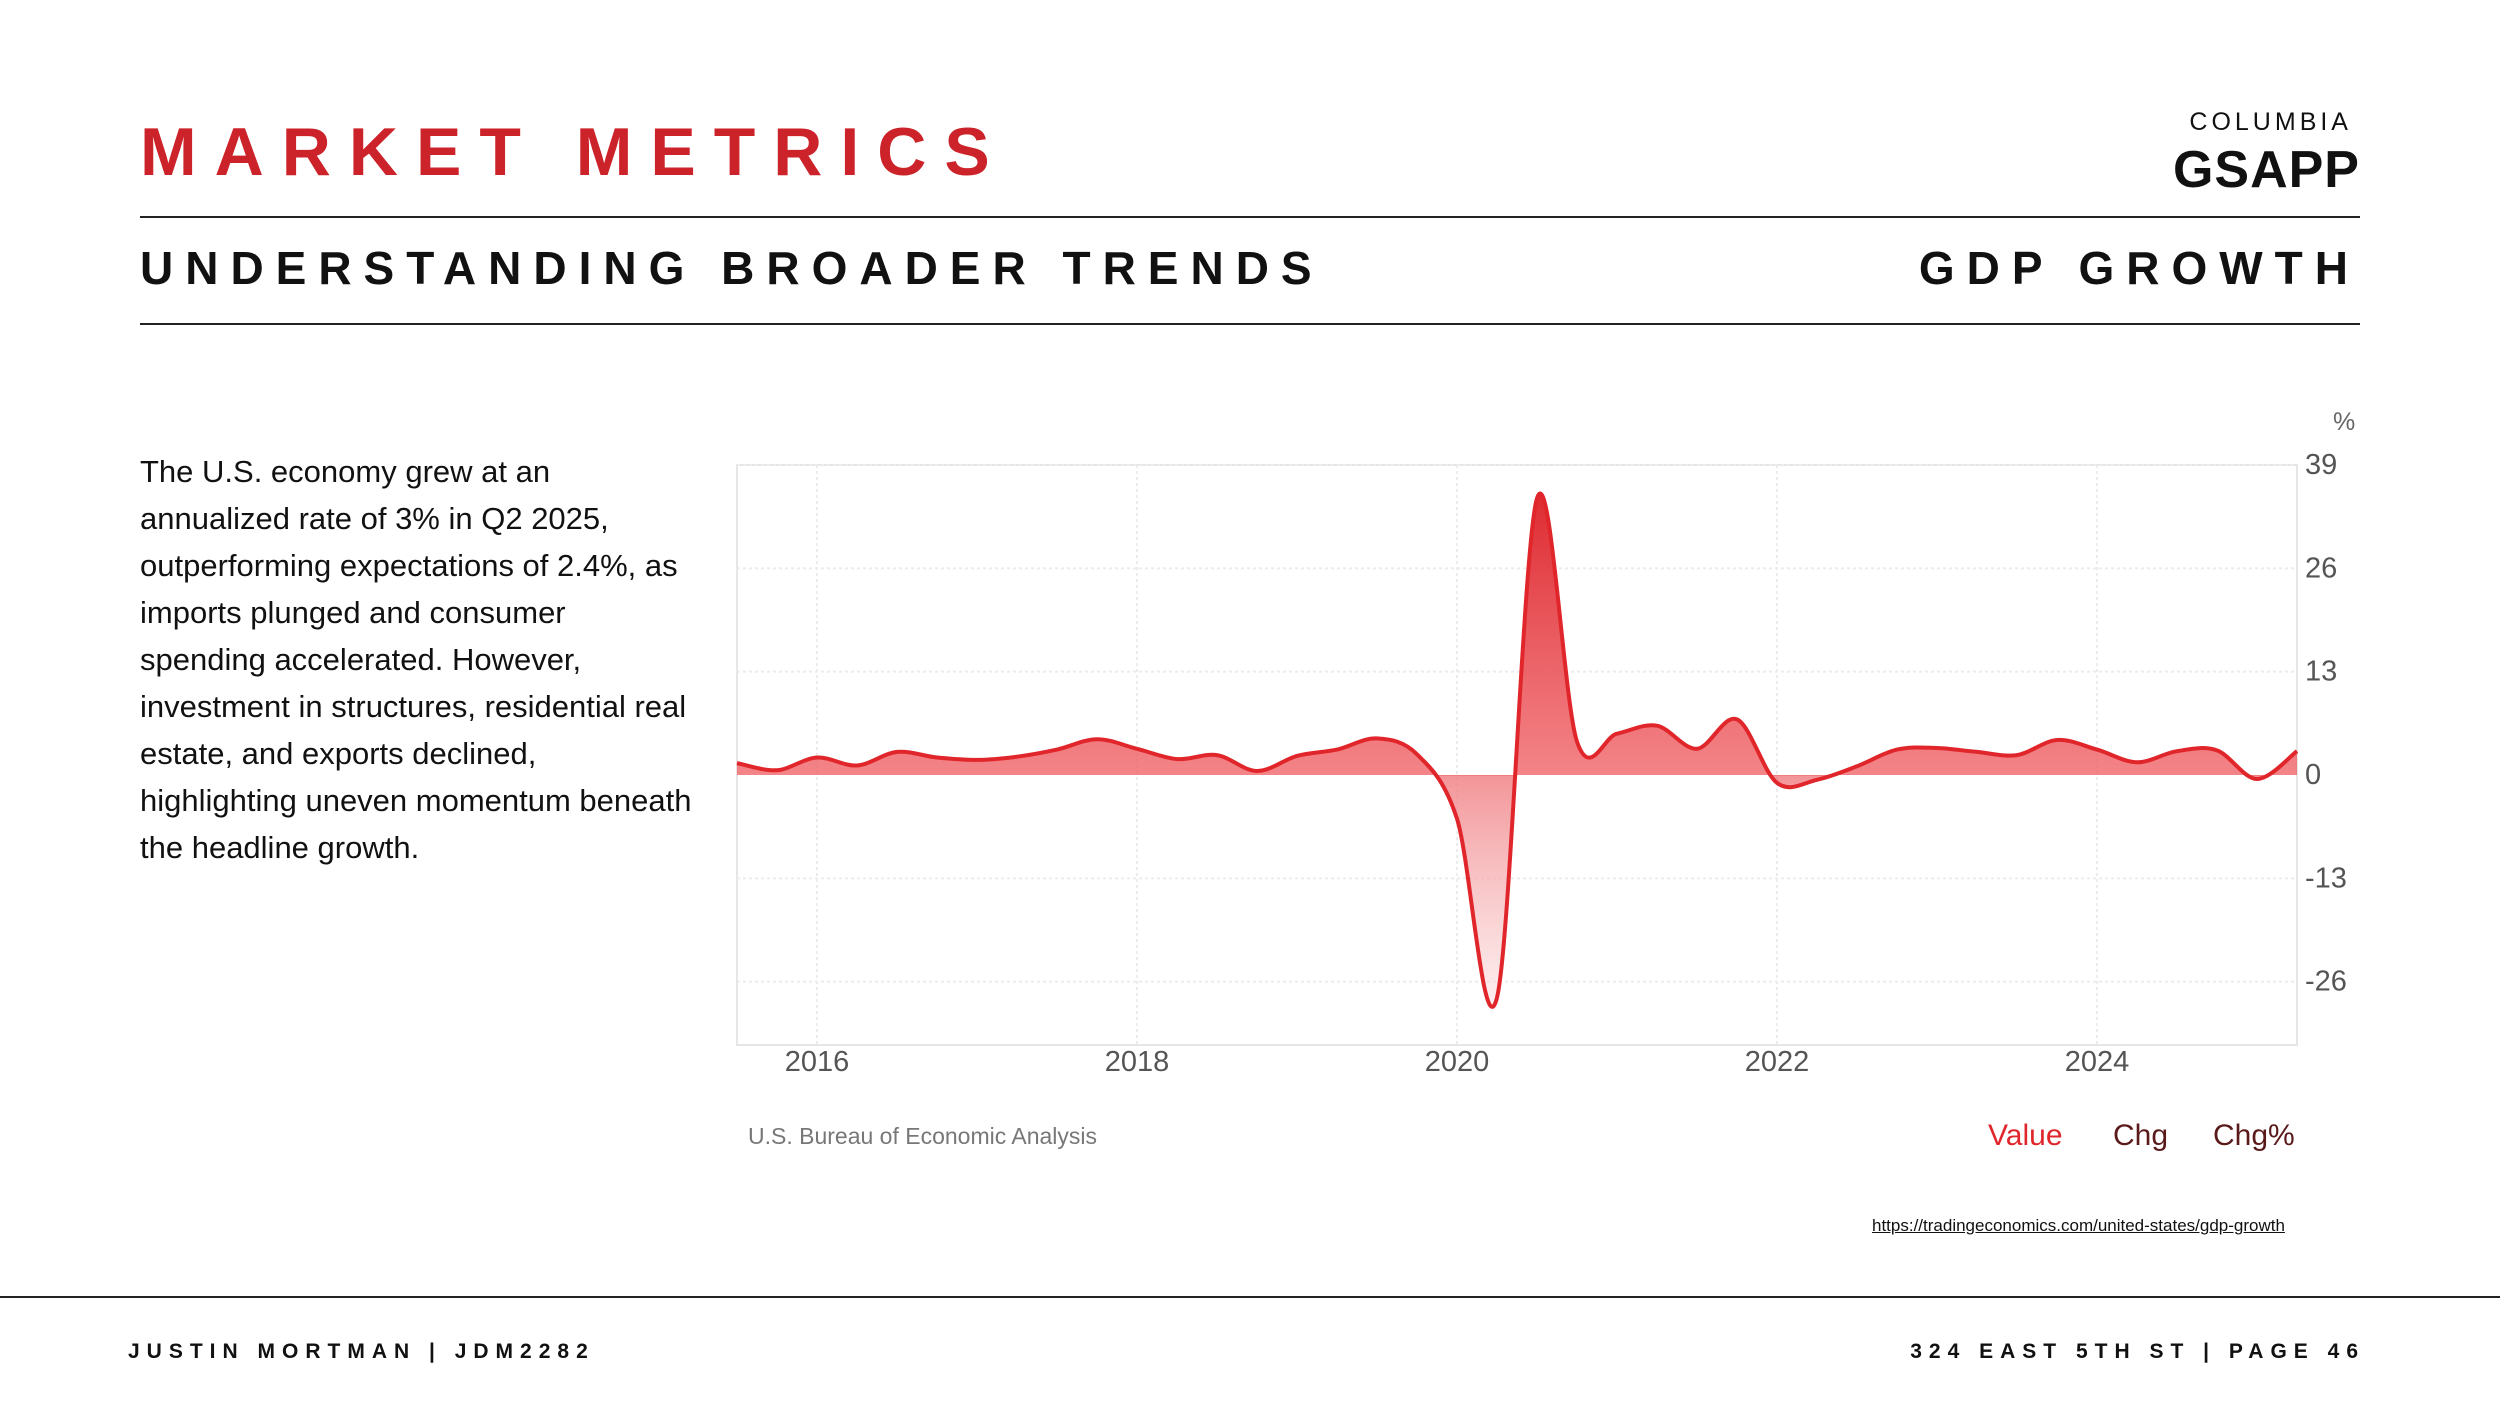 This screenshot has width=2500, height=1406. Describe the element at coordinates (2326, 723) in the screenshot. I see `y-axis-ticks: 39 26 13 0 -13 -26` at that location.